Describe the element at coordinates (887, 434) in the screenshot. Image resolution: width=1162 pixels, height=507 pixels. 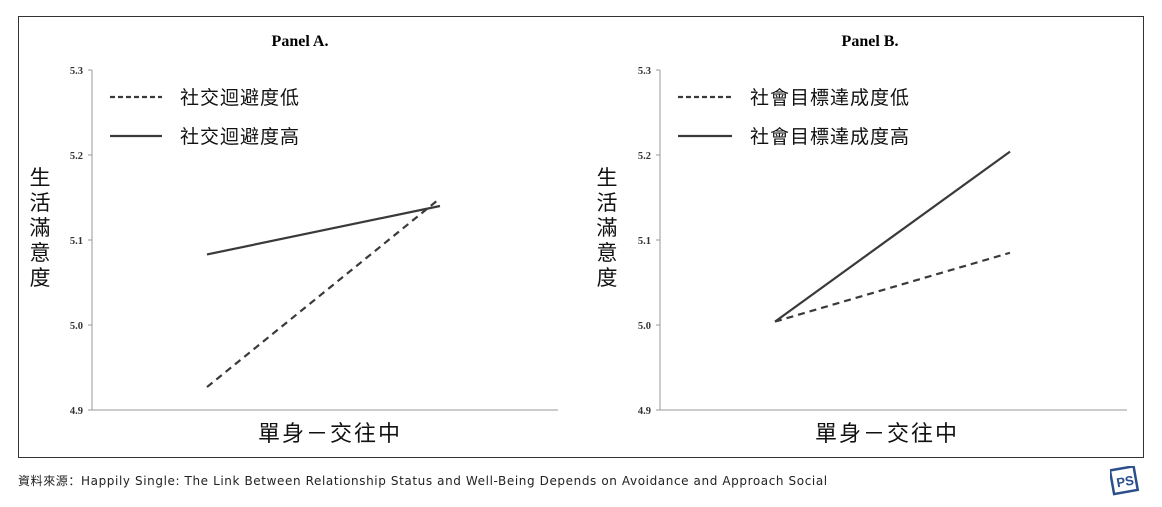
I see `x-axis-label-2: 單身－交往中` at that location.